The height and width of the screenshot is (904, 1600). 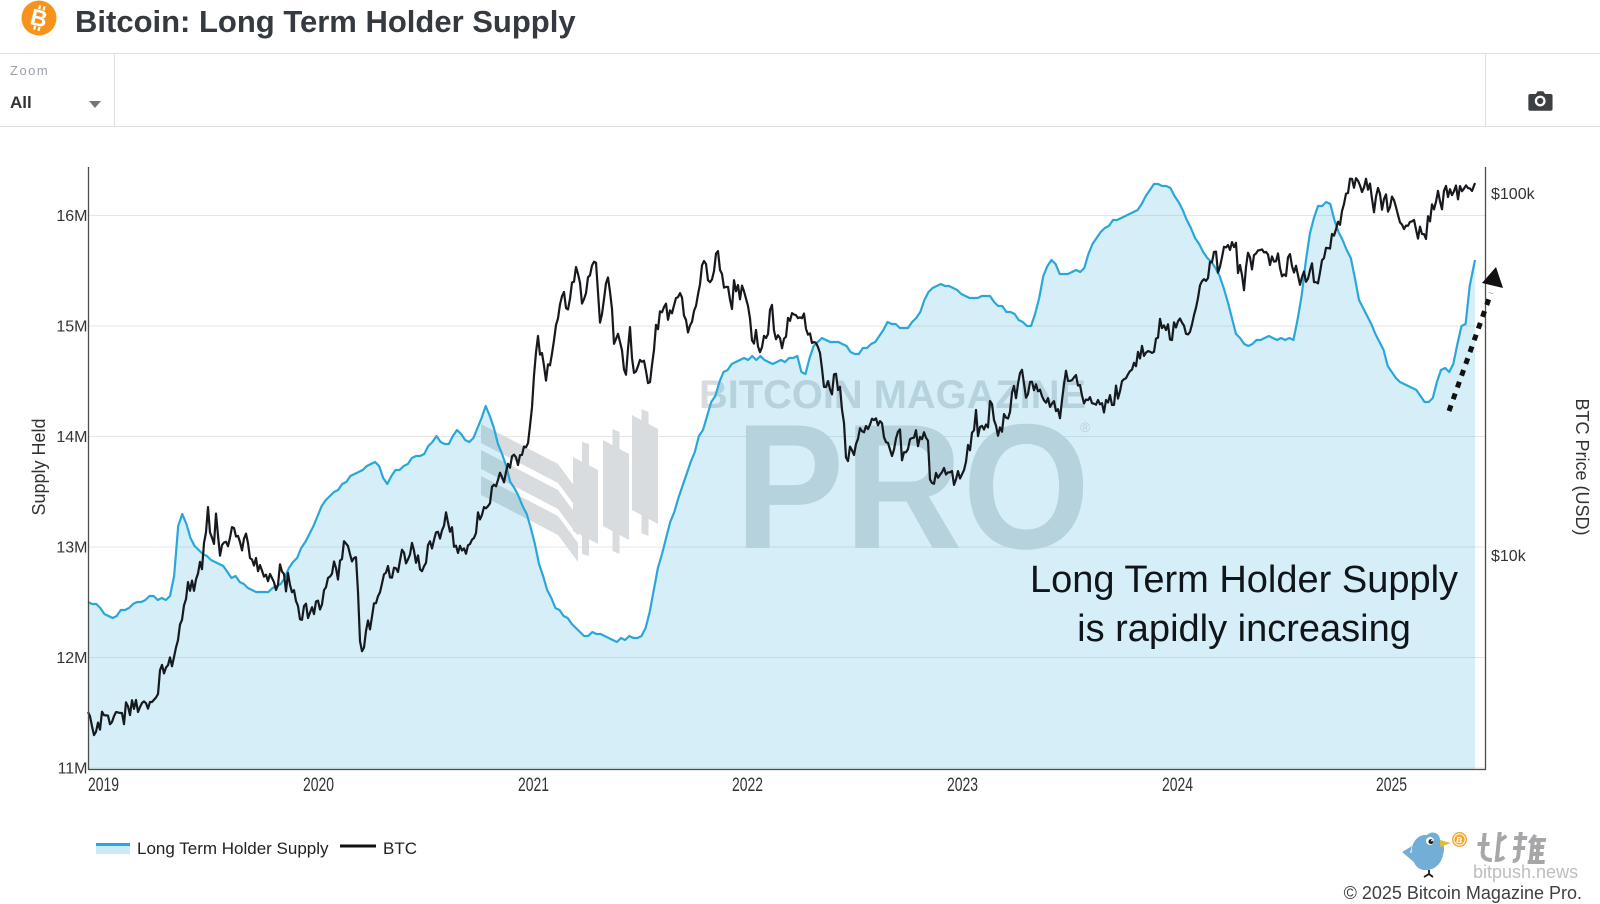 I want to click on svg-text: BTC, so click(x=400, y=848).